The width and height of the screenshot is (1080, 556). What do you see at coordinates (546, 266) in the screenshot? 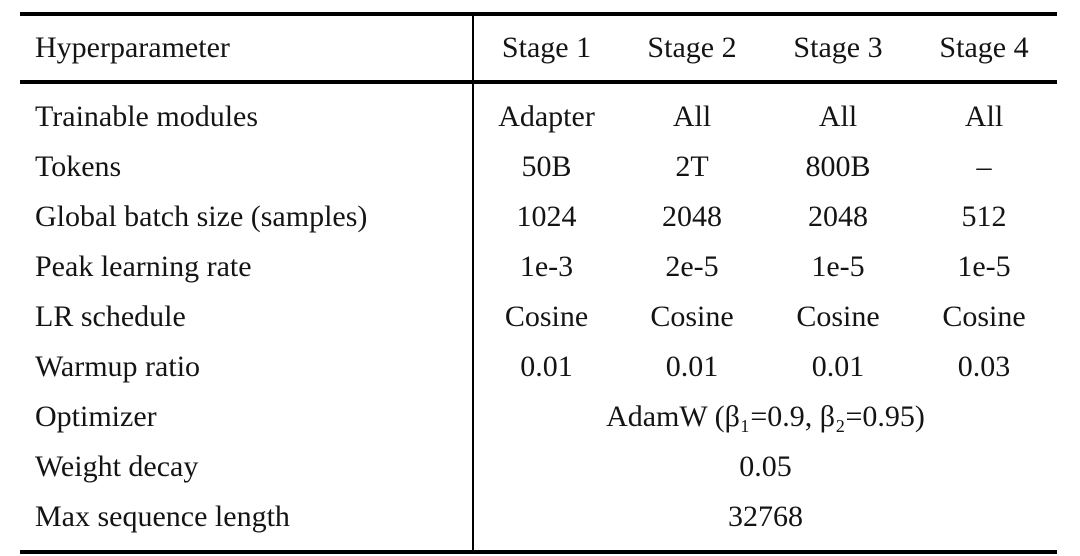
I see `cell-value: 1e-3` at bounding box center [546, 266].